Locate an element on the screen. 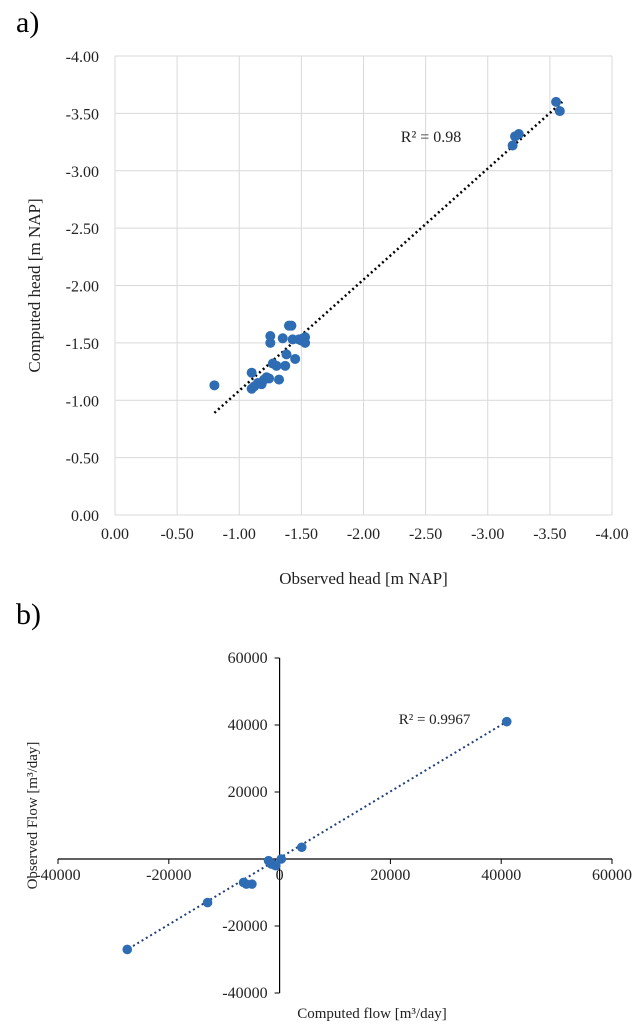  chart-a-y-tick-label: -4.00 is located at coordinates (82, 57).